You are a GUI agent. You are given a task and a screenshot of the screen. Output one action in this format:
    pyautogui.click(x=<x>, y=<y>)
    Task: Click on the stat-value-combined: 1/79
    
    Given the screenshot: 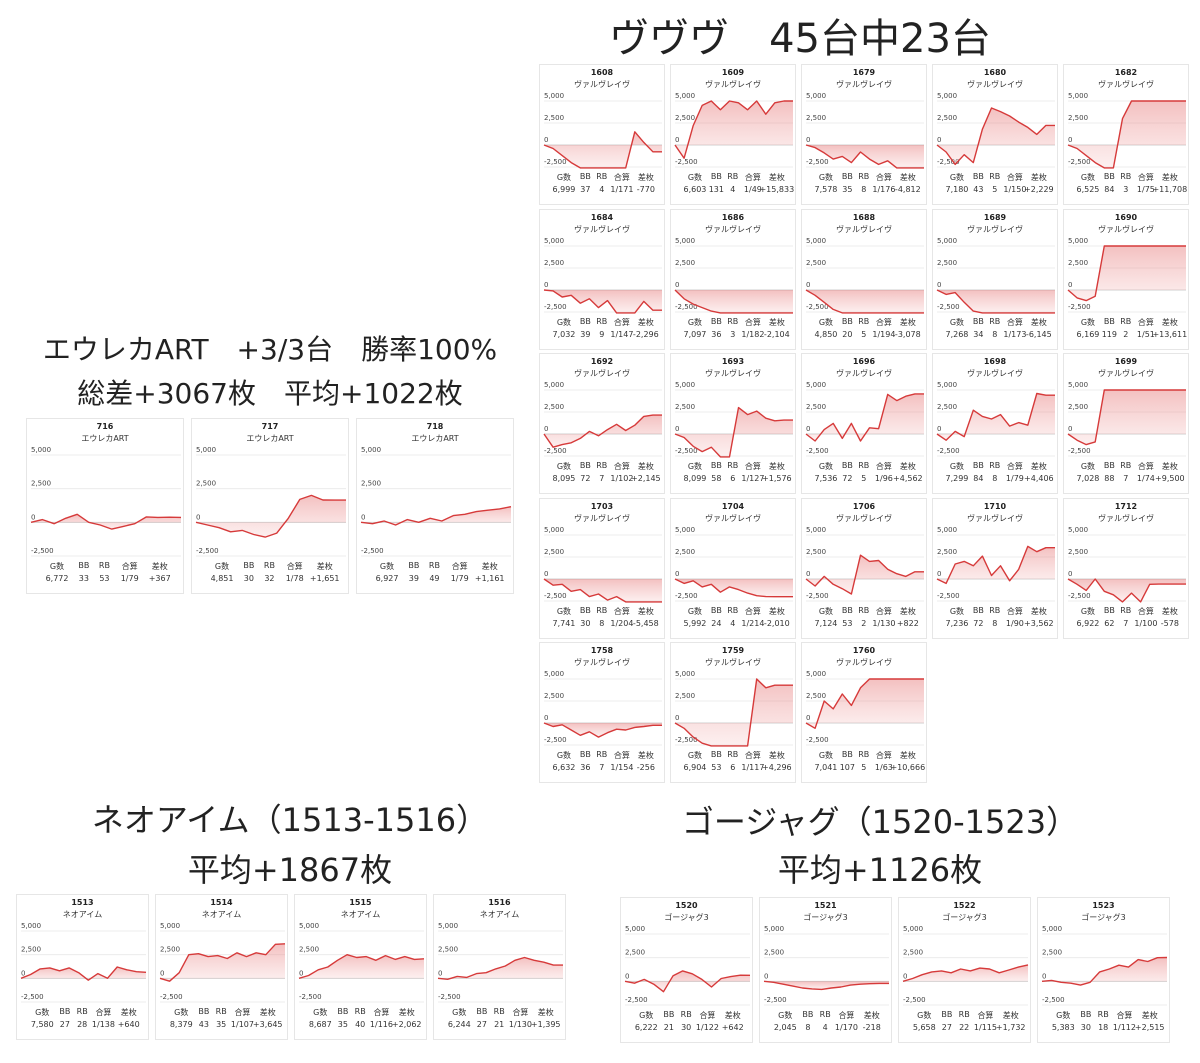 What is the action you would take?
    pyautogui.click(x=129, y=578)
    